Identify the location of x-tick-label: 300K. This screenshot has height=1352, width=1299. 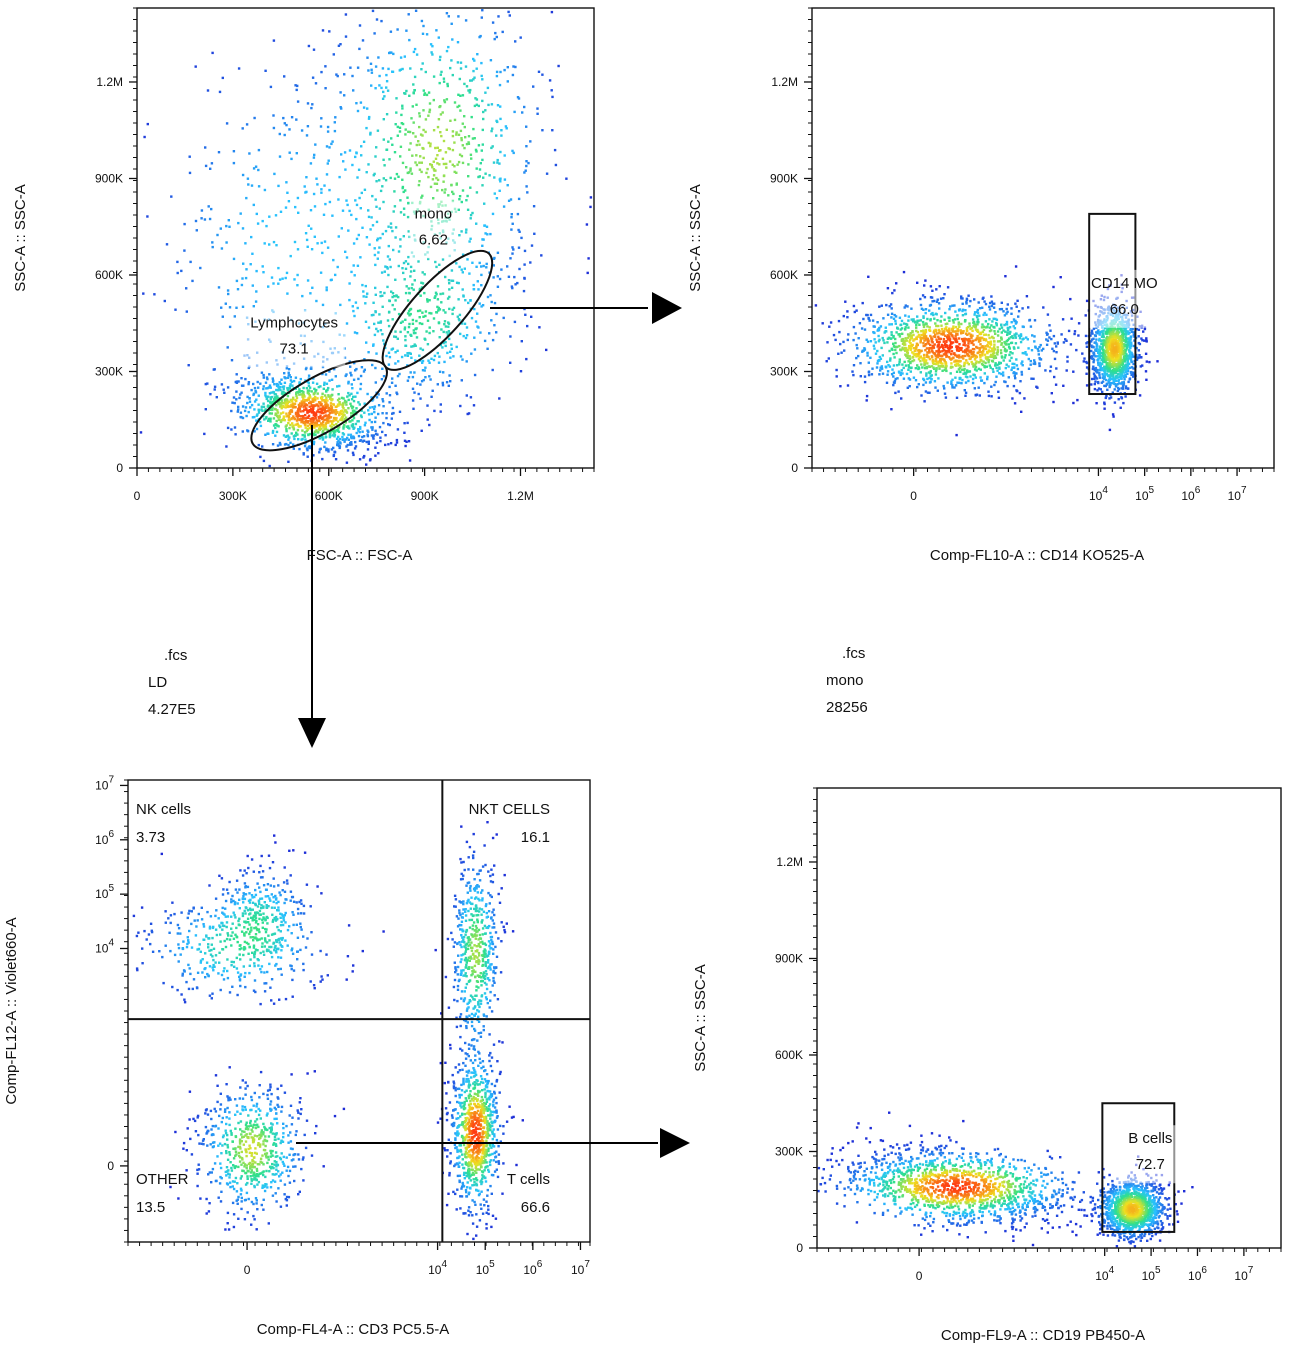
(233, 496).